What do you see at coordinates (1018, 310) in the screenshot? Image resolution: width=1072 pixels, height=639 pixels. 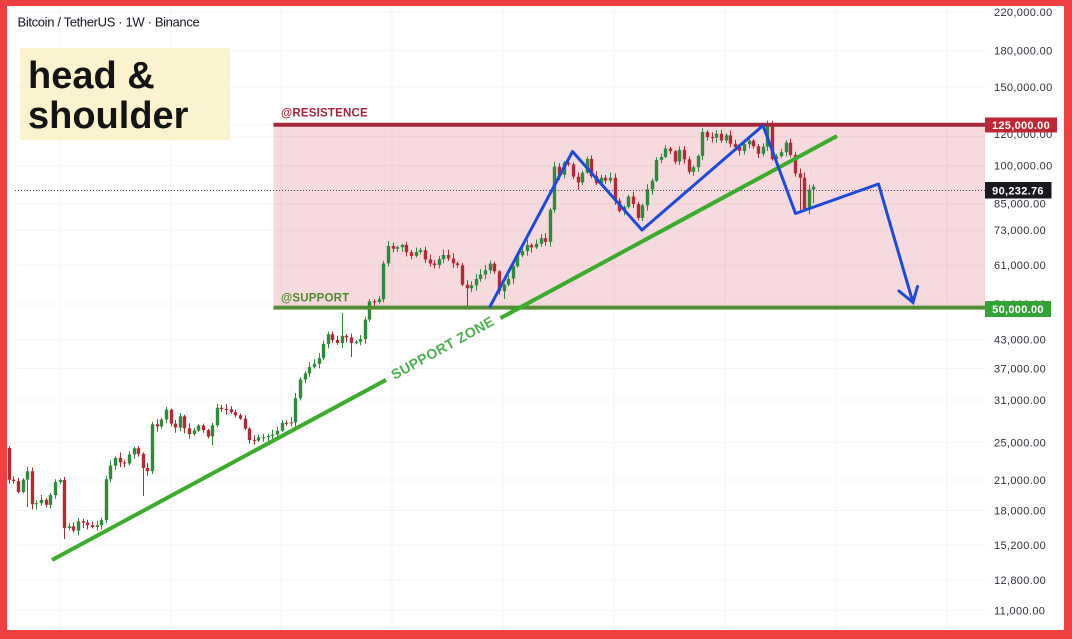 I see `svg-text: 50,000.00` at bounding box center [1018, 310].